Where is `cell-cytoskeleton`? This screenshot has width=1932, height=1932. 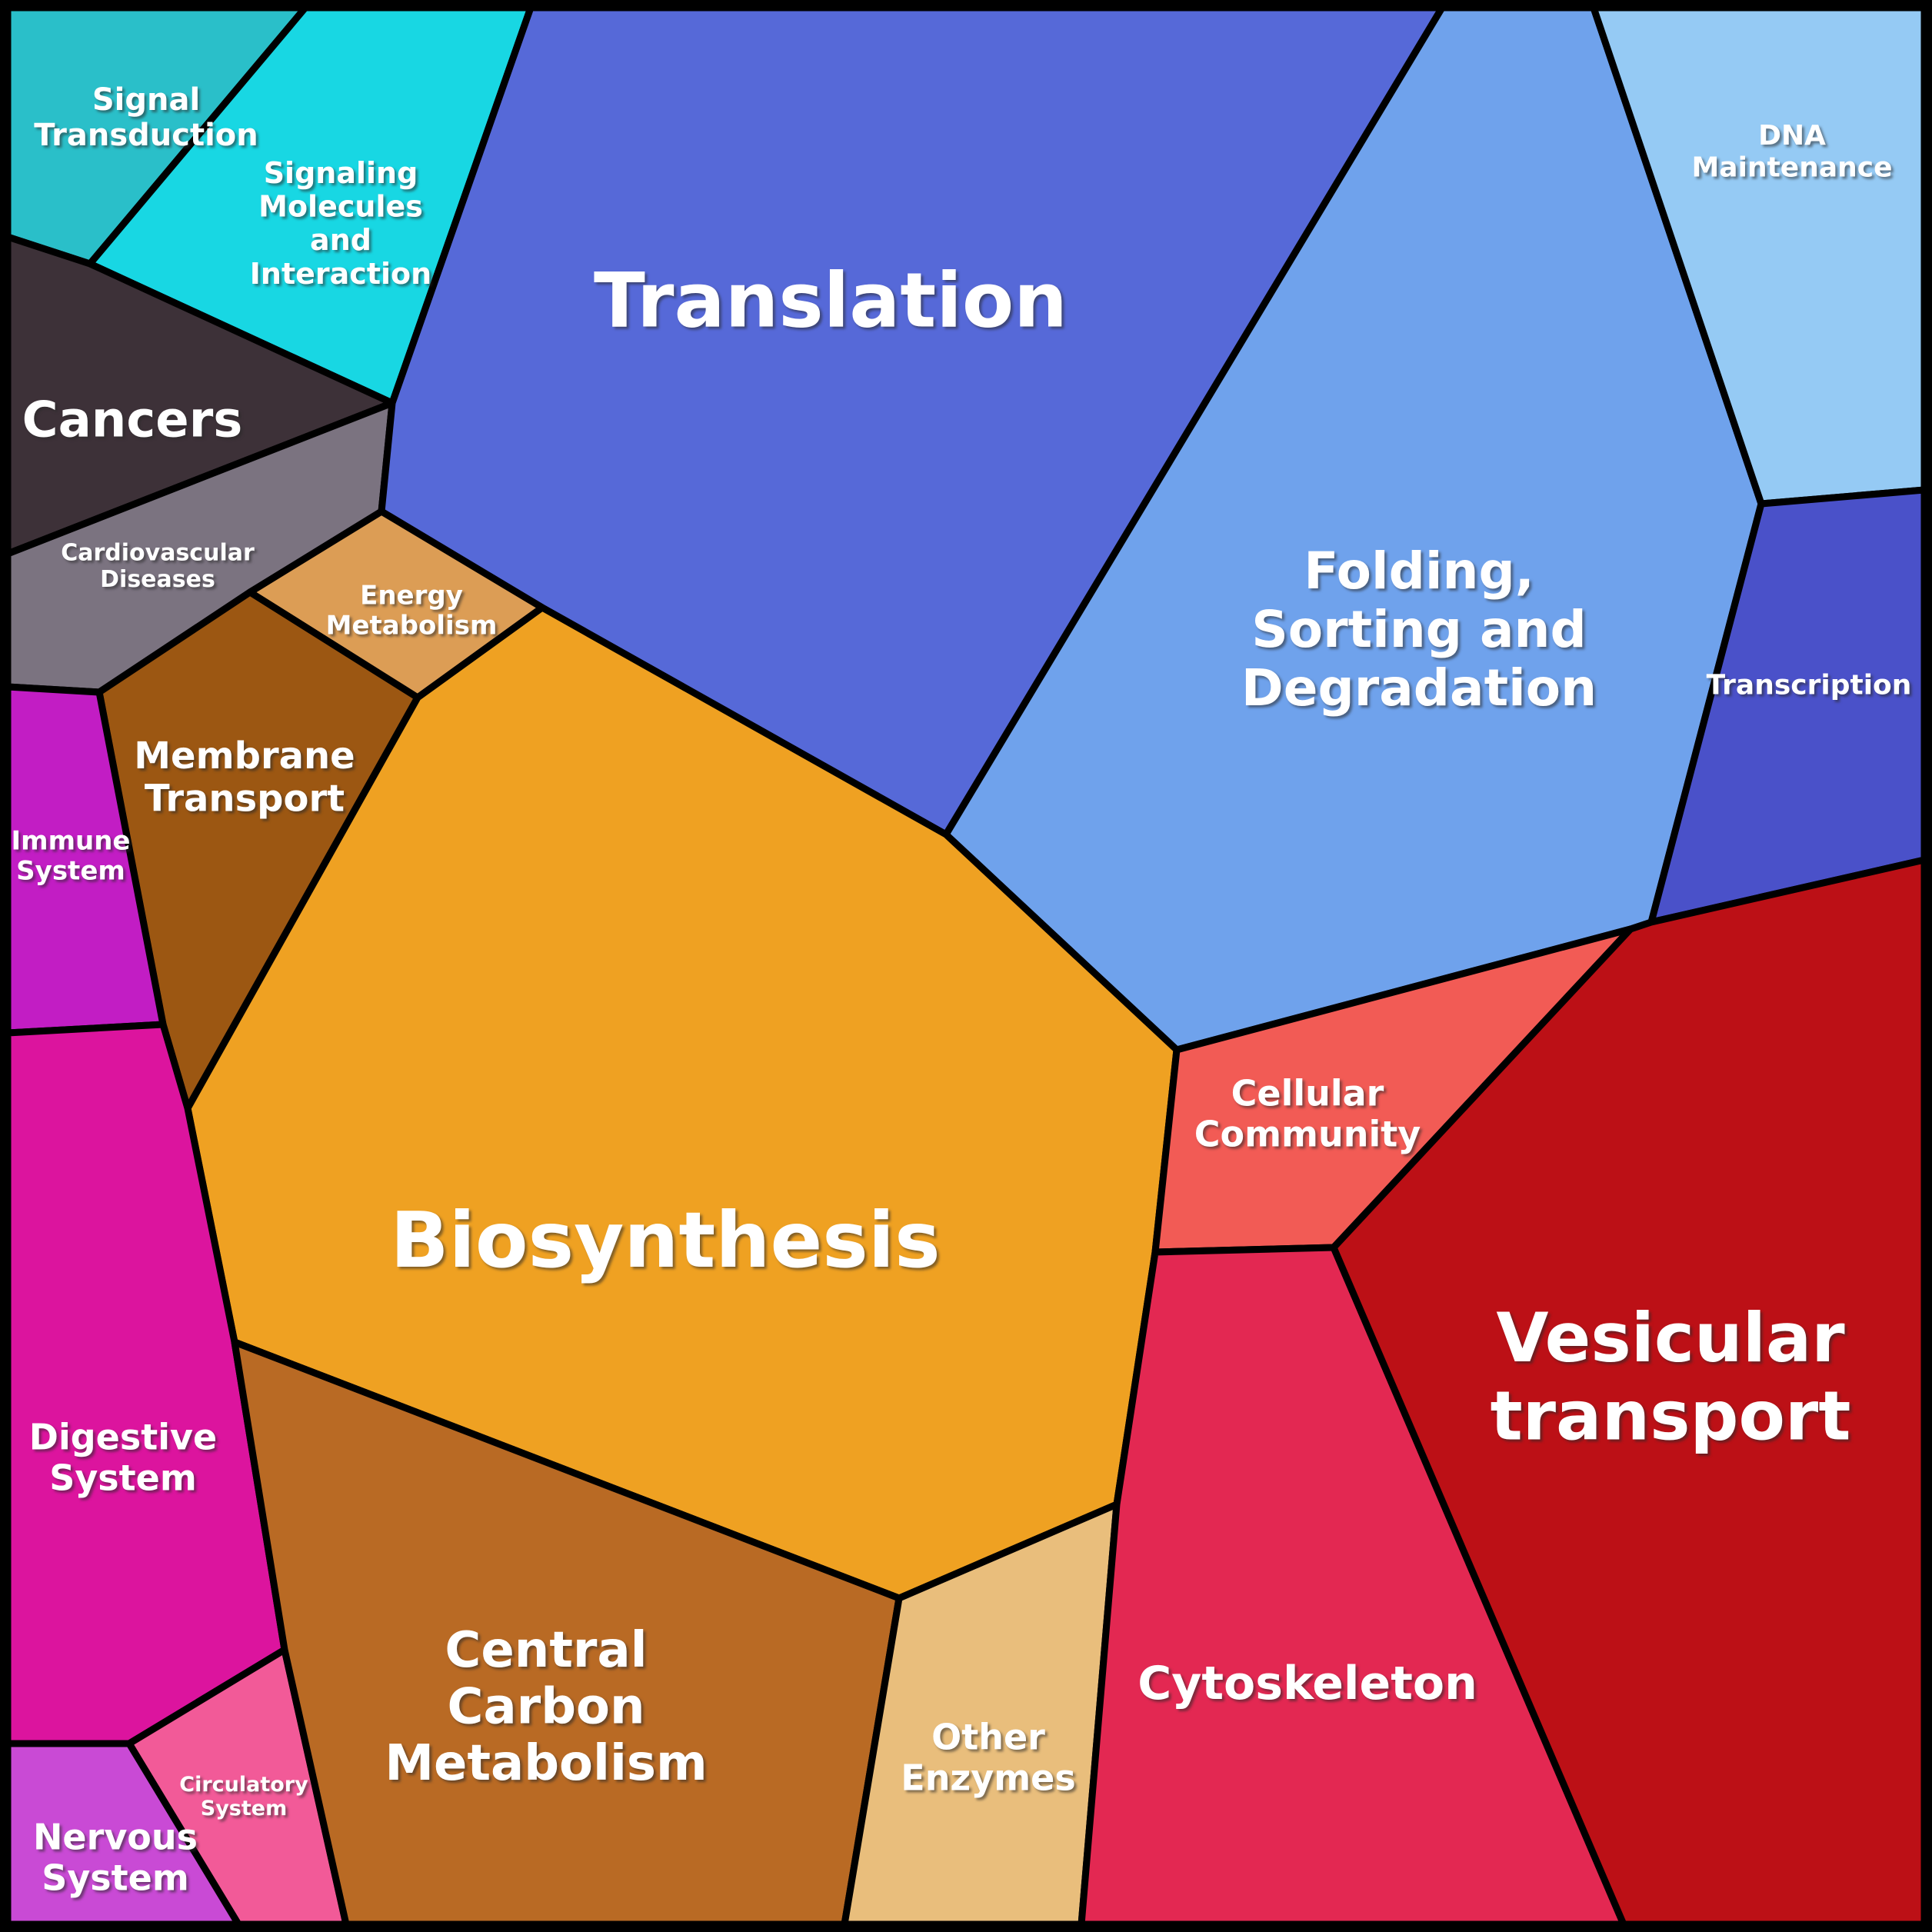 cell-cytoskeleton is located at coordinates (1352, 1586).